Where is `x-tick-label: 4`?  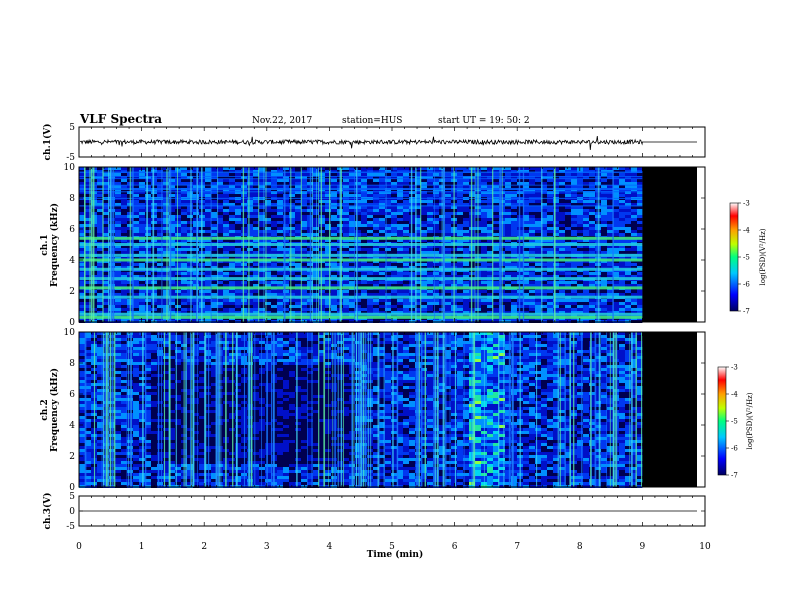 x-tick-label: 4 is located at coordinates (330, 547).